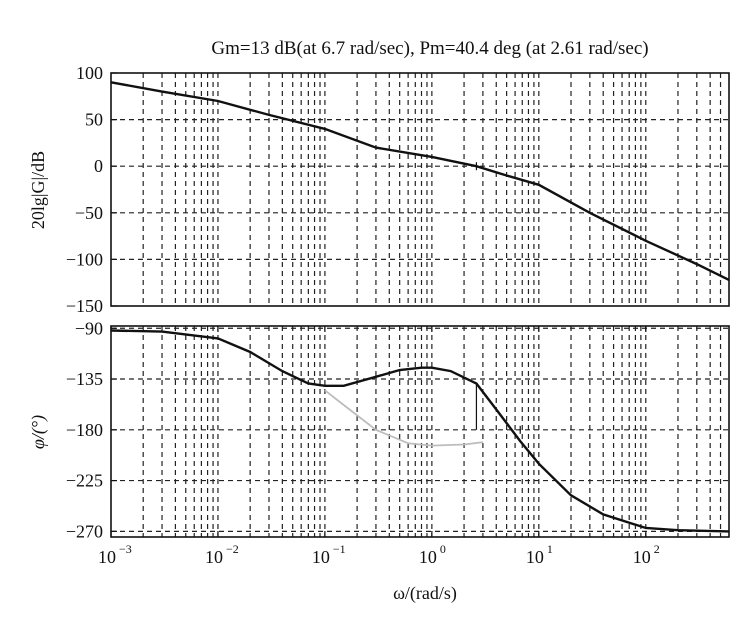  Describe the element at coordinates (84, 306) in the screenshot. I see `magnitude-ytick-label: −150` at that location.